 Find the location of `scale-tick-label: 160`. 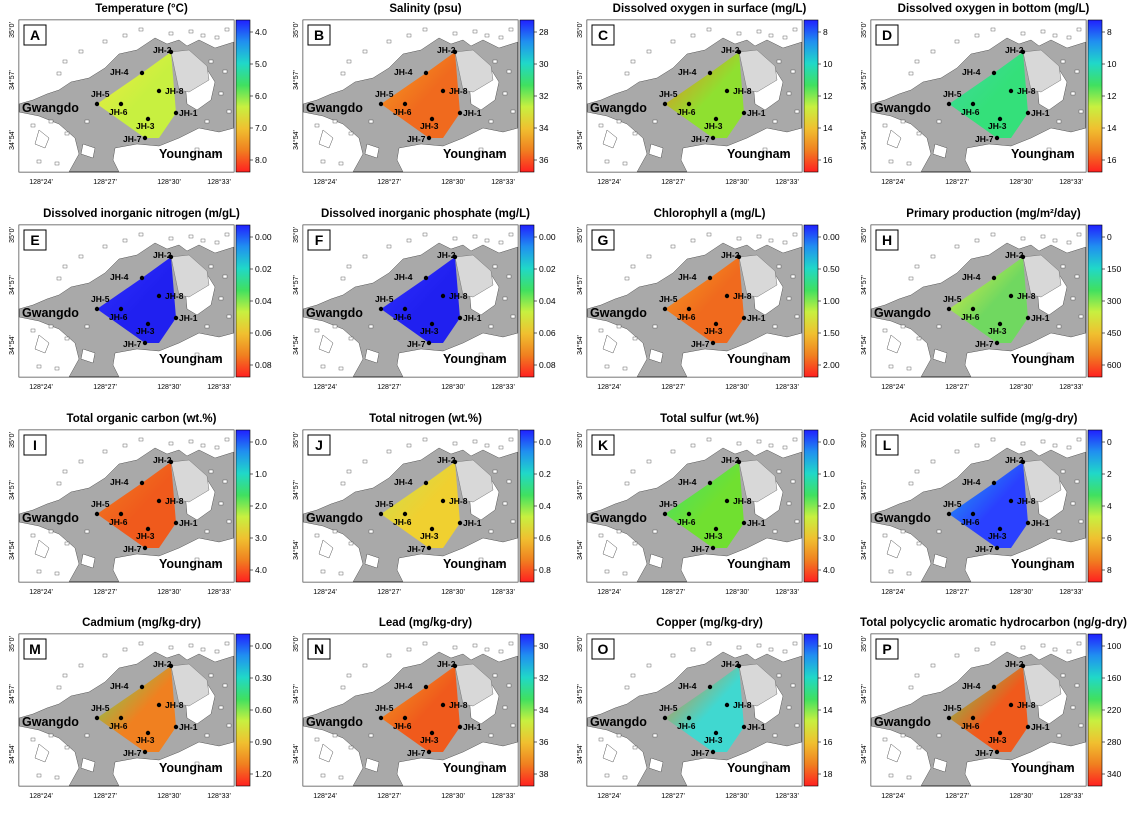

scale-tick-label: 160 is located at coordinates (1114, 678).